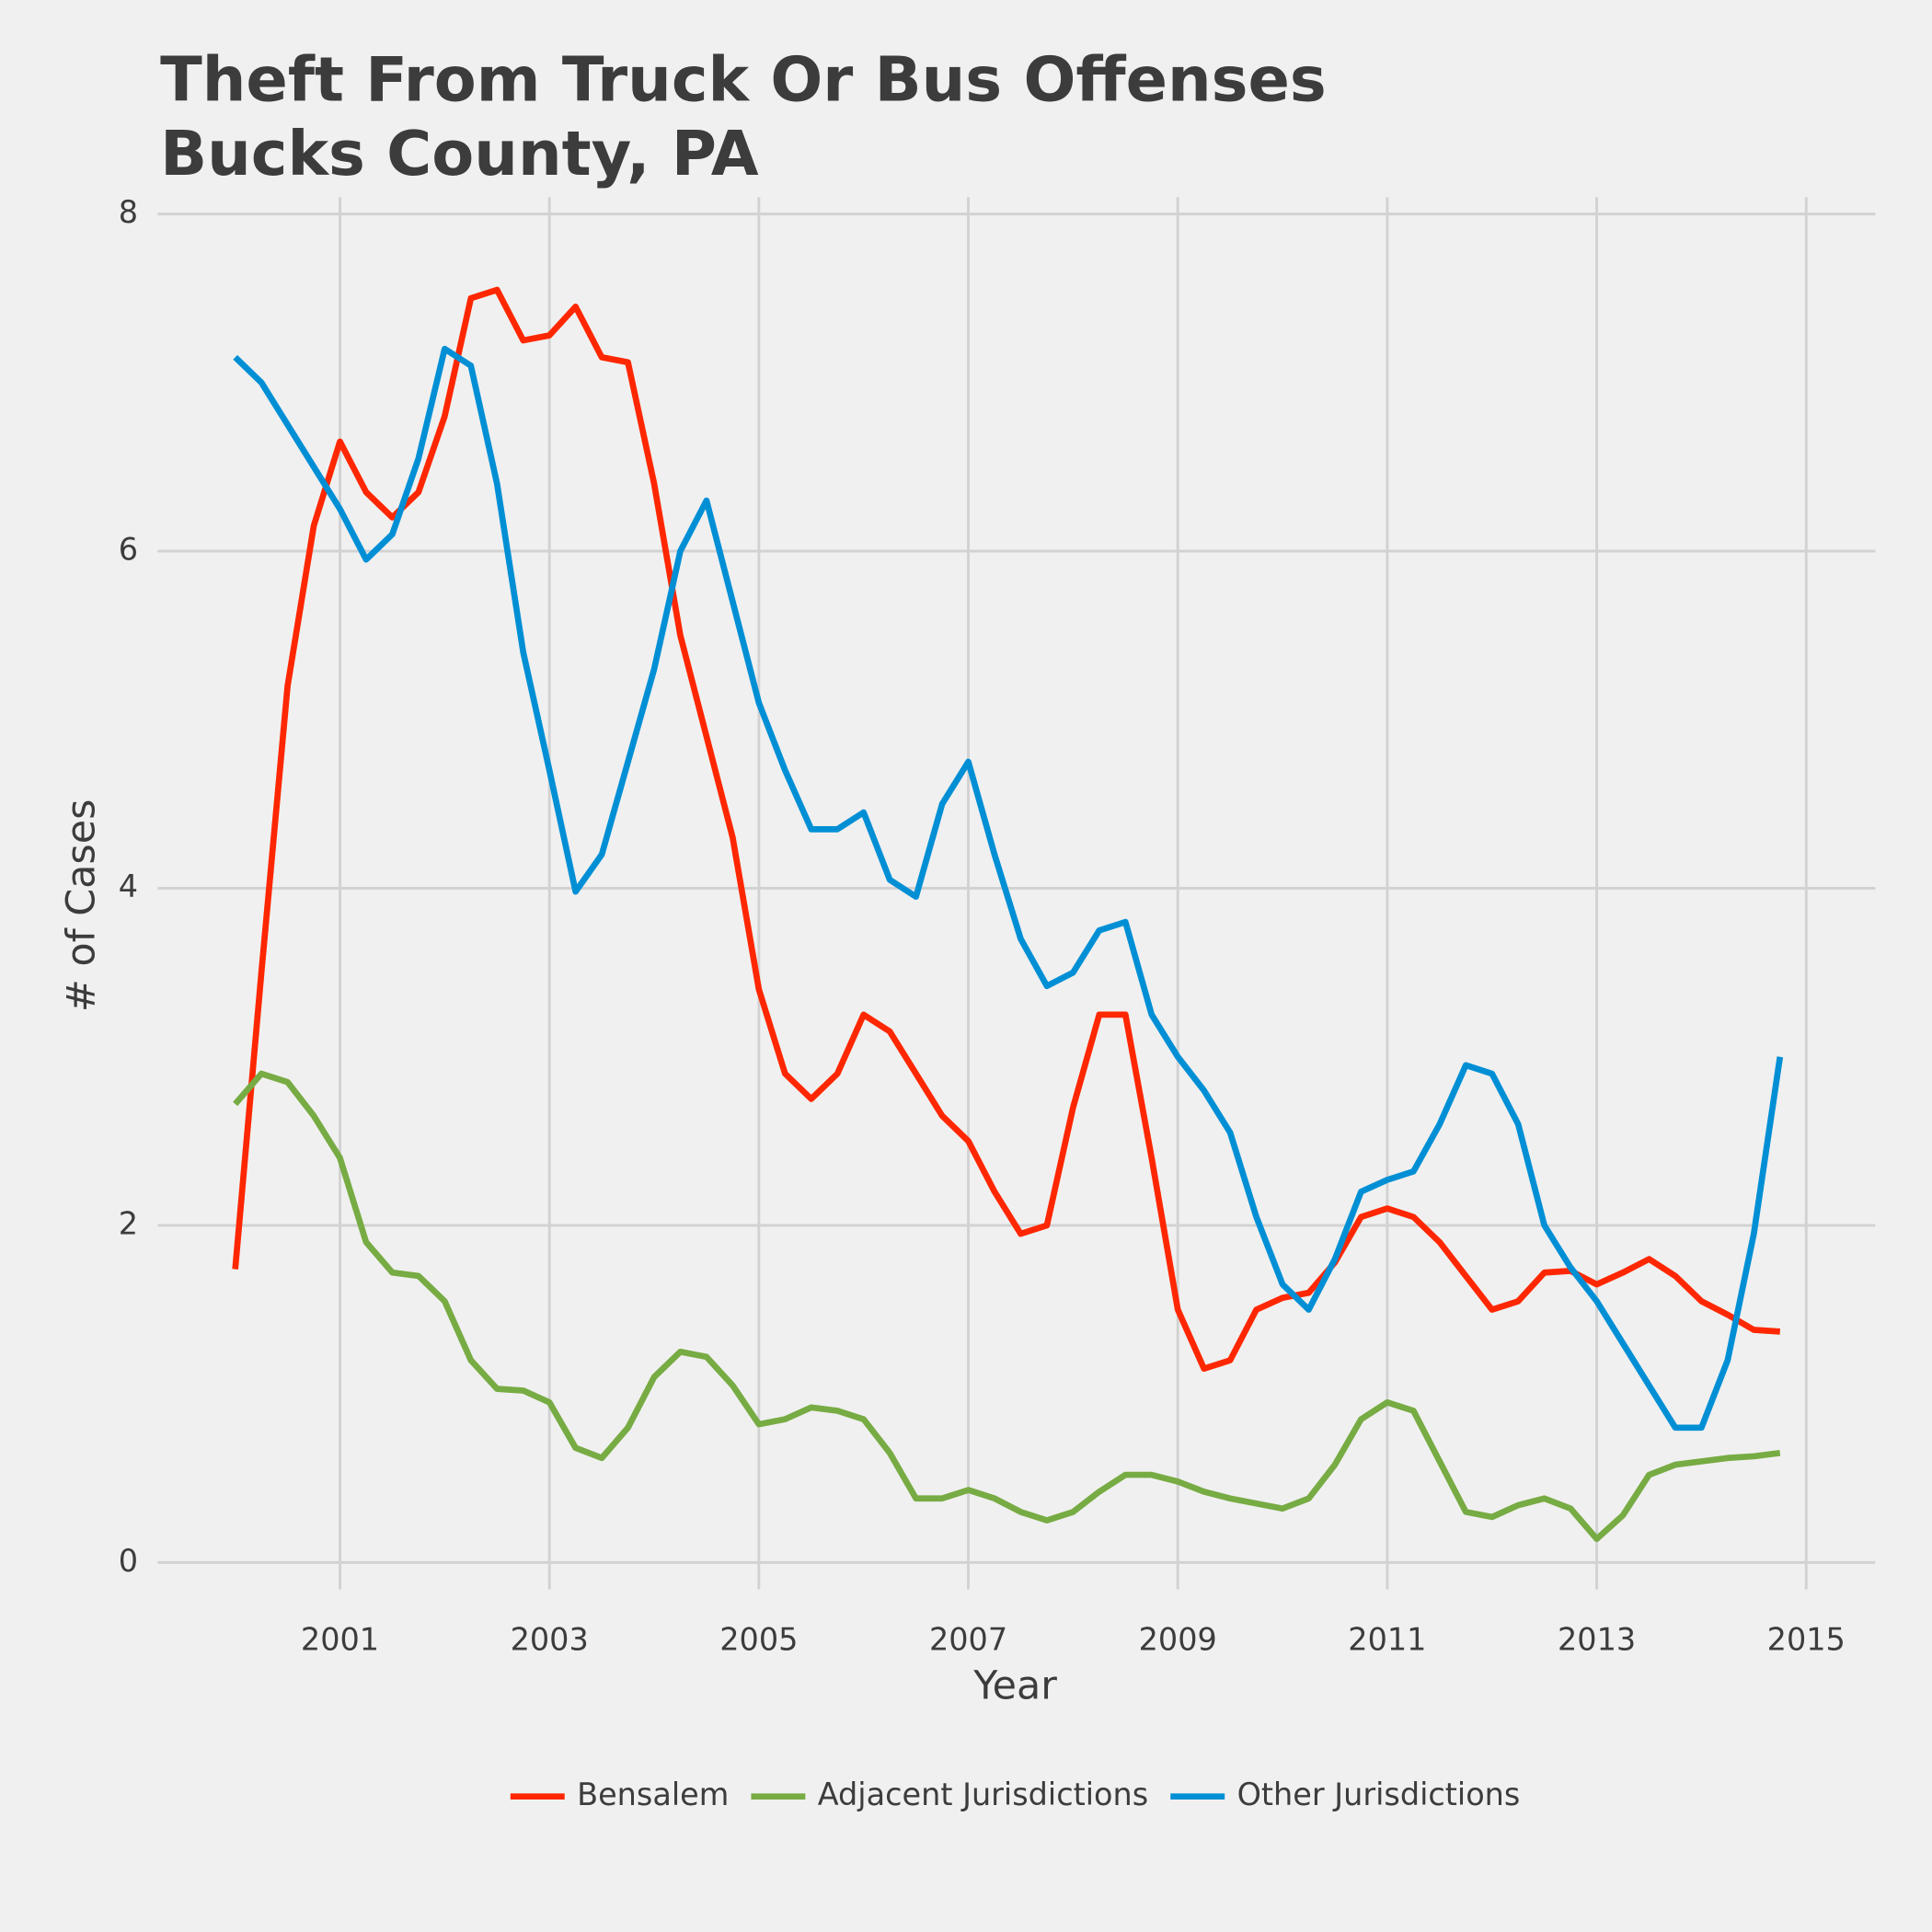 The image size is (1932, 1932). I want to click on legend-item: Other Jurisdictions, so click(1345, 1794).